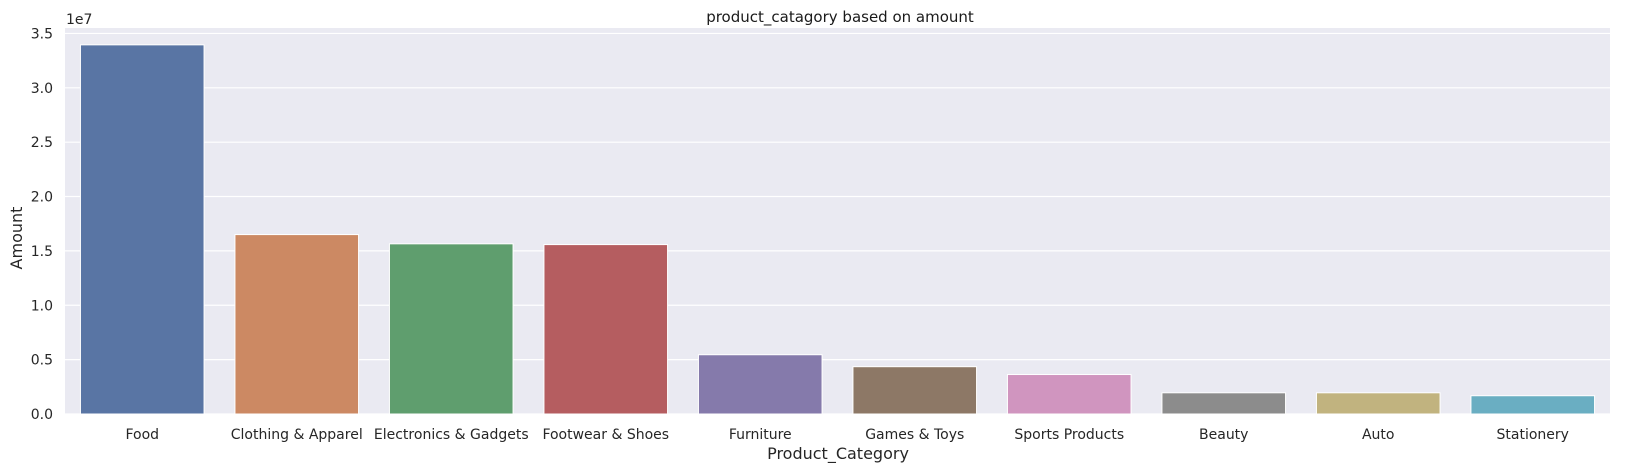 This screenshot has height=473, width=1625. What do you see at coordinates (42, 198) in the screenshot?
I see `y-tick-label: 2.0` at bounding box center [42, 198].